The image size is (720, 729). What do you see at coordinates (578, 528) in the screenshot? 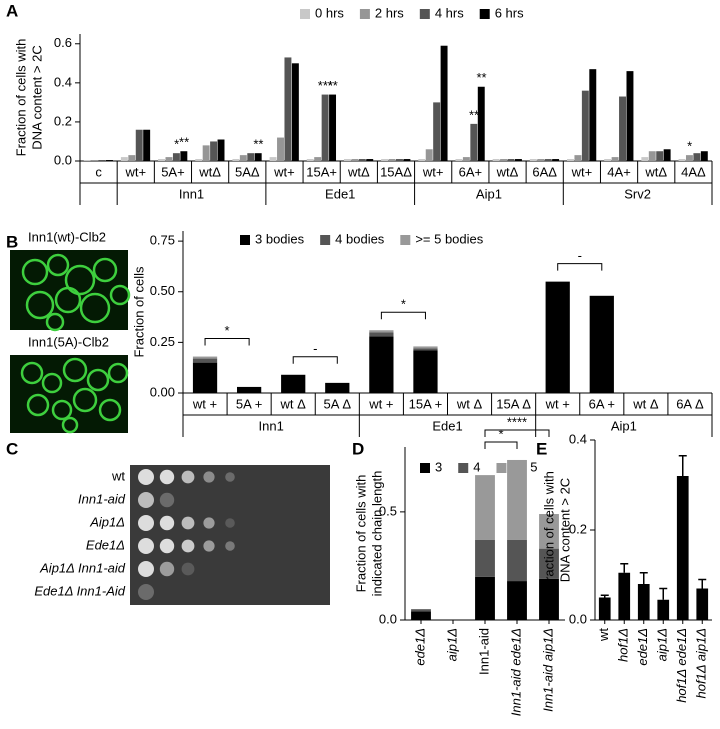
I see `y-tick-label: 0.2` at bounding box center [578, 528].